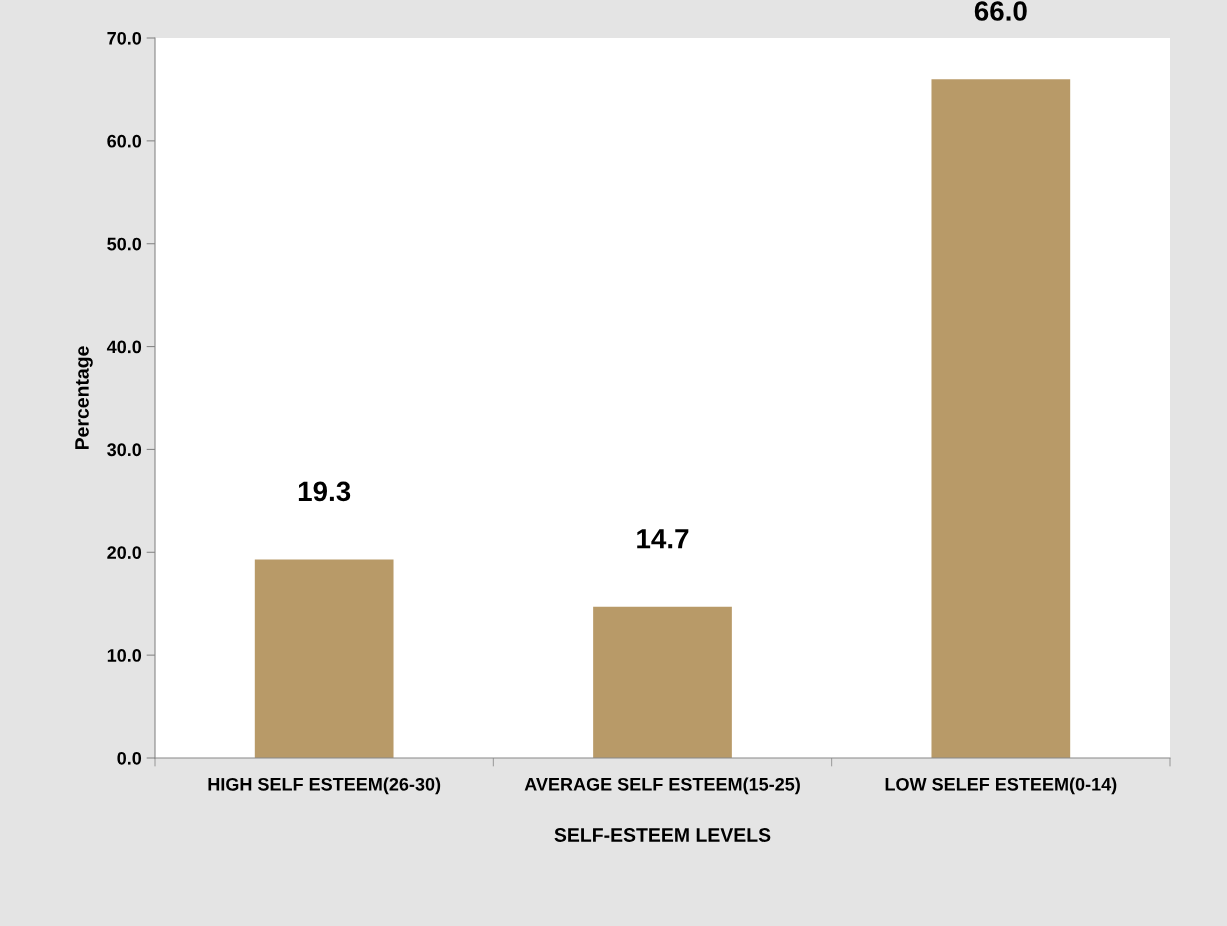  What do you see at coordinates (124, 38) in the screenshot?
I see `y-tick-label: 70.0` at bounding box center [124, 38].